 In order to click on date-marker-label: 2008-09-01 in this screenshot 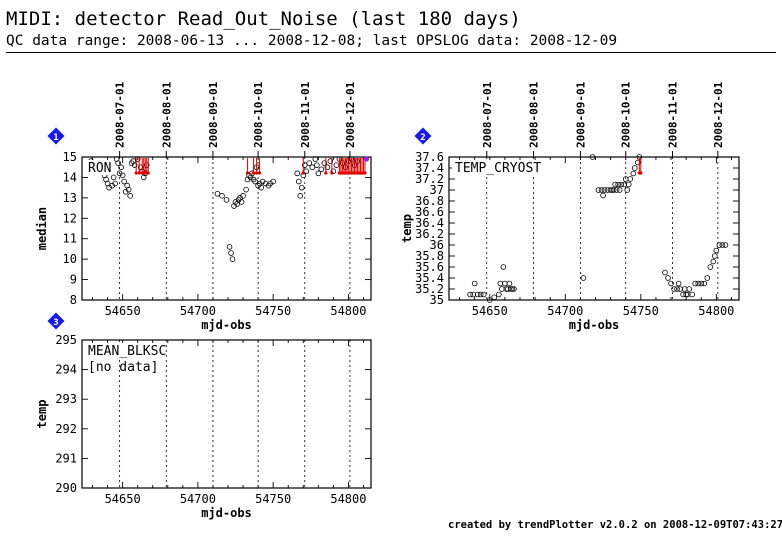, I will do `click(580, 114)`.